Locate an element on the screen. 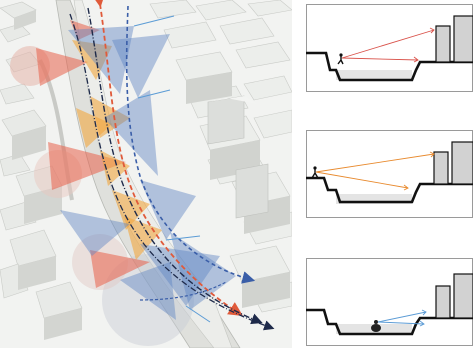 Image resolution: width=473 pixels, height=348 pixels. section-panel-channel-view is located at coordinates (389, 302).